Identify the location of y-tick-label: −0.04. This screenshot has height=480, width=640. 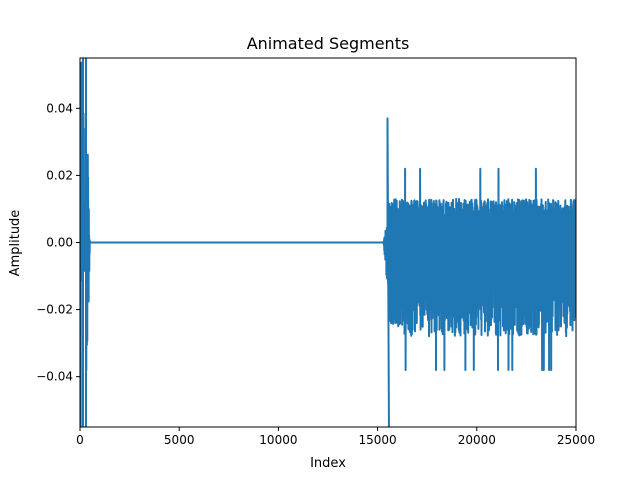
(54, 377).